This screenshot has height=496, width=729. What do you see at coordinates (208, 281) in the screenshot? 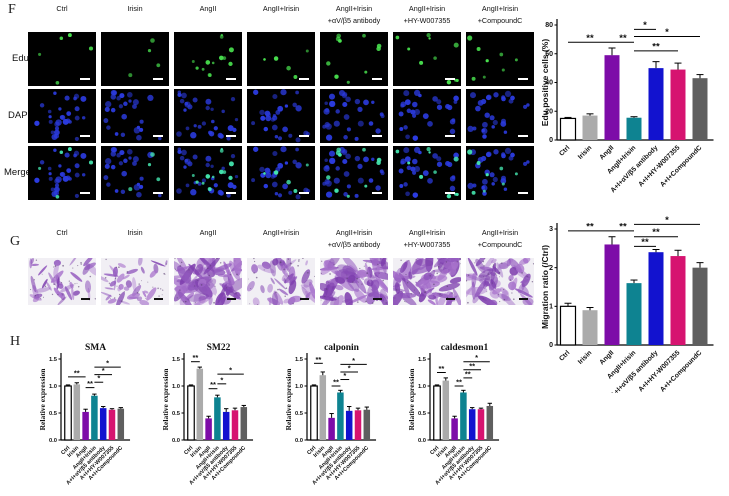
I see `micrograph-transwell-col3` at bounding box center [208, 281].